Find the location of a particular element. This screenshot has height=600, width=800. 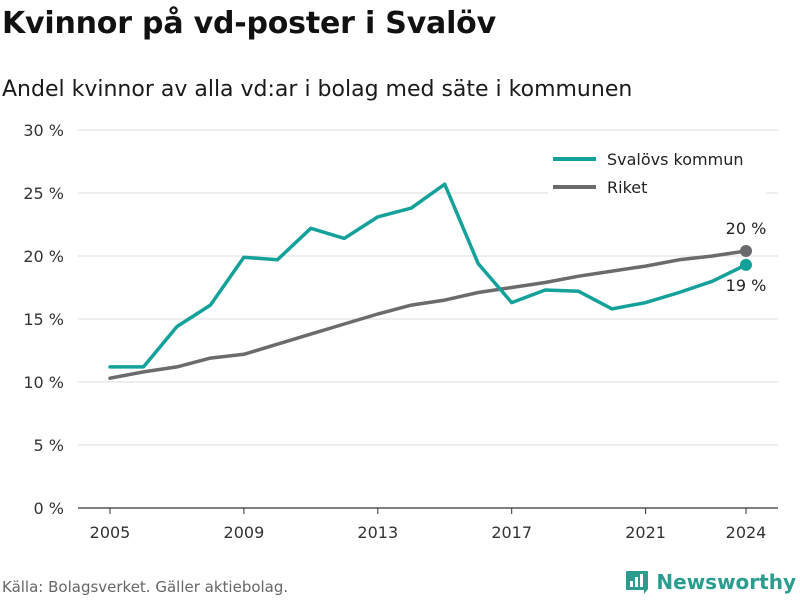

x-tick-label: 2009 is located at coordinates (244, 532).